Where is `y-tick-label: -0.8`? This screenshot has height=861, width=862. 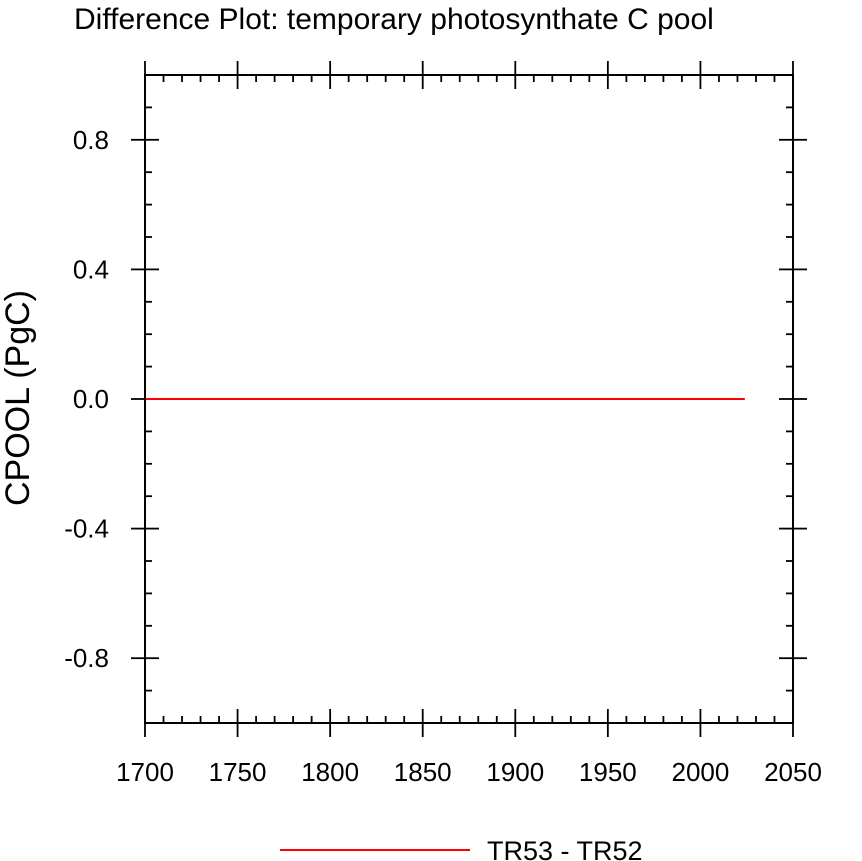
y-tick-label: -0.8 is located at coordinates (86, 658).